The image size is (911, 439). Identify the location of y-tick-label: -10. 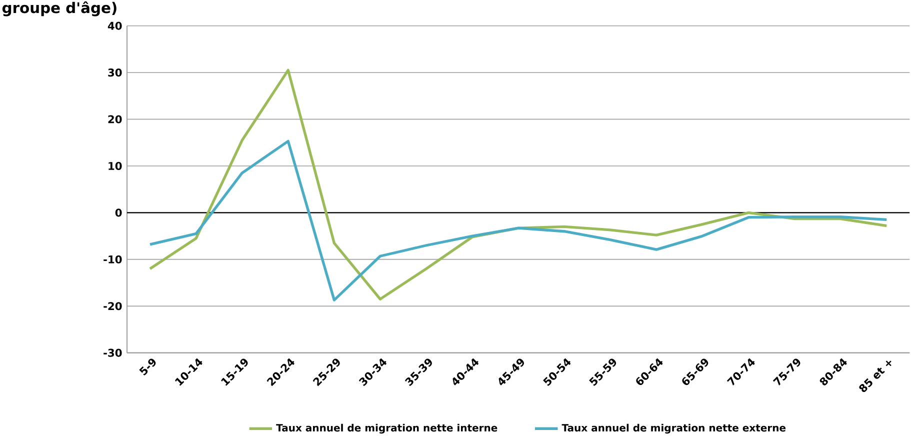
(113, 259).